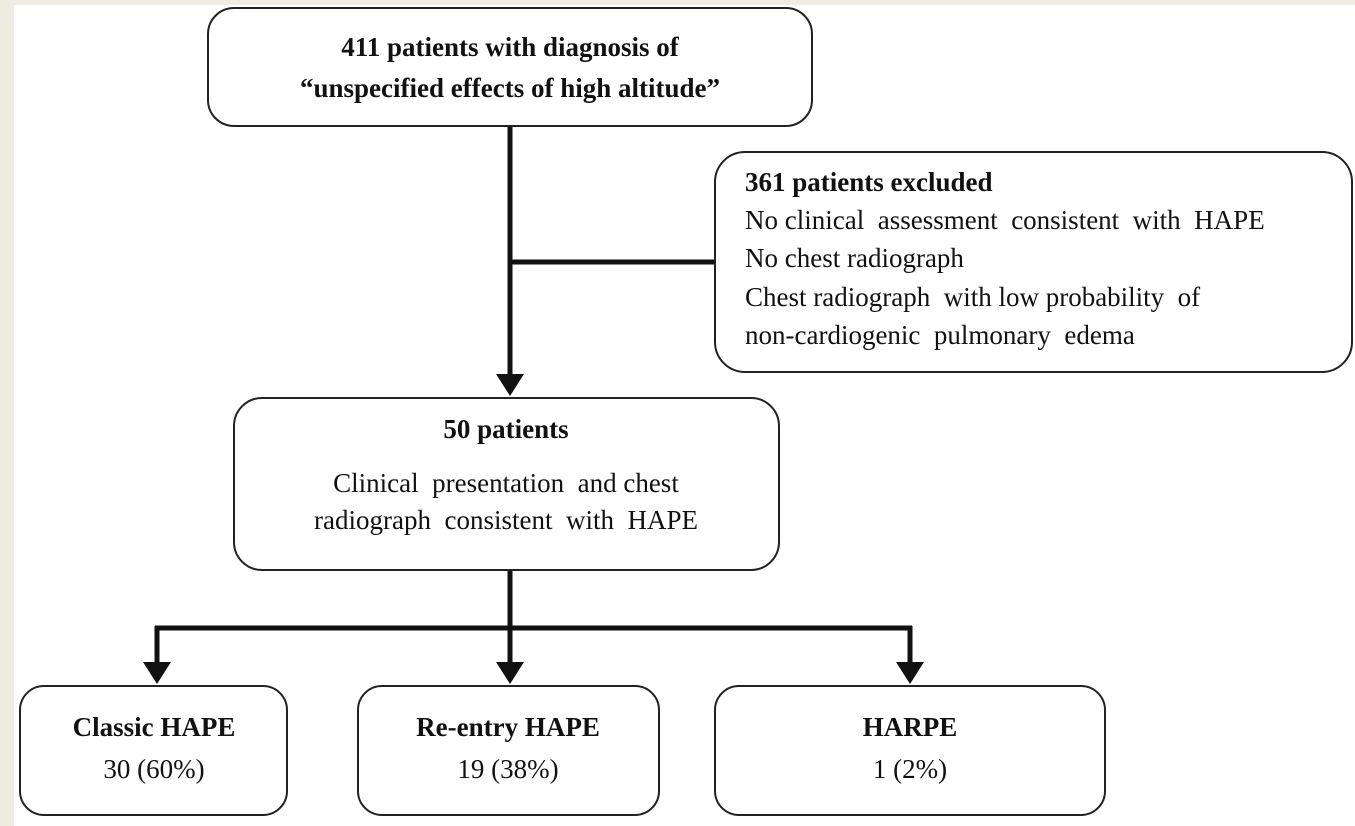 This screenshot has height=826, width=1355. What do you see at coordinates (910, 727) in the screenshot?
I see `node-title: HARPE` at bounding box center [910, 727].